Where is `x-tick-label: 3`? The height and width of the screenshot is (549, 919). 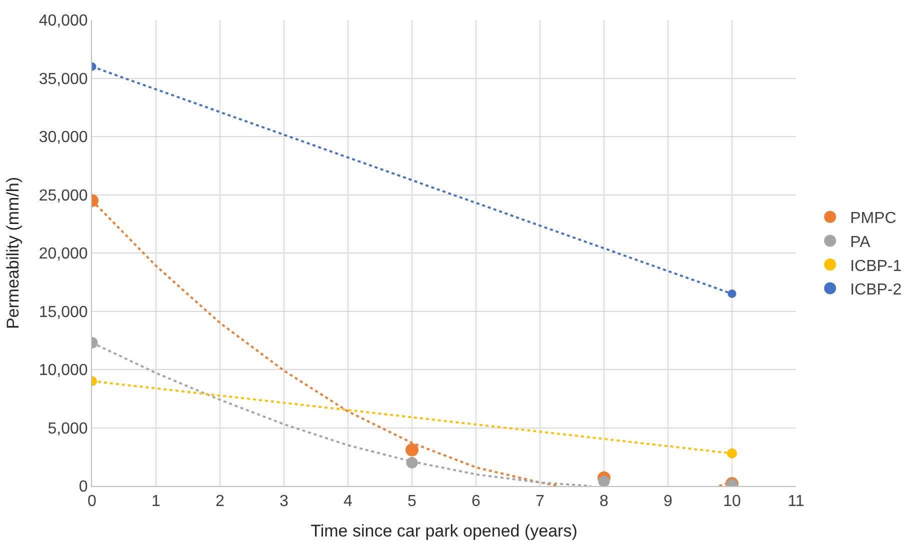
x-tick-label: 3 is located at coordinates (284, 501).